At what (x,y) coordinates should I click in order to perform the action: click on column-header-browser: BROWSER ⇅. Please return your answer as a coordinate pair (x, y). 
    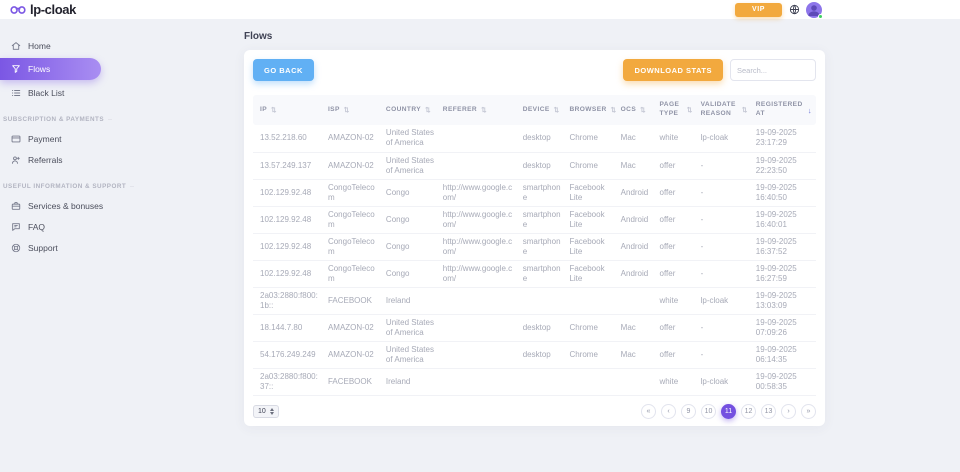
    Looking at the image, I should click on (591, 110).